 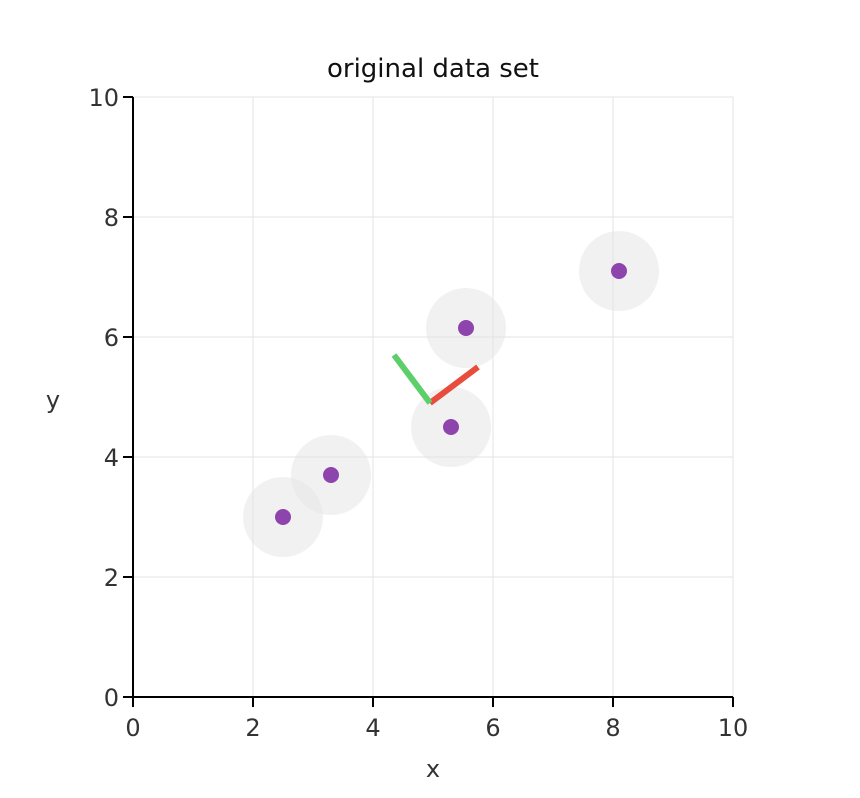 I want to click on y-axis-ticks: 0 2 4 6 8 10, so click(x=110, y=398).